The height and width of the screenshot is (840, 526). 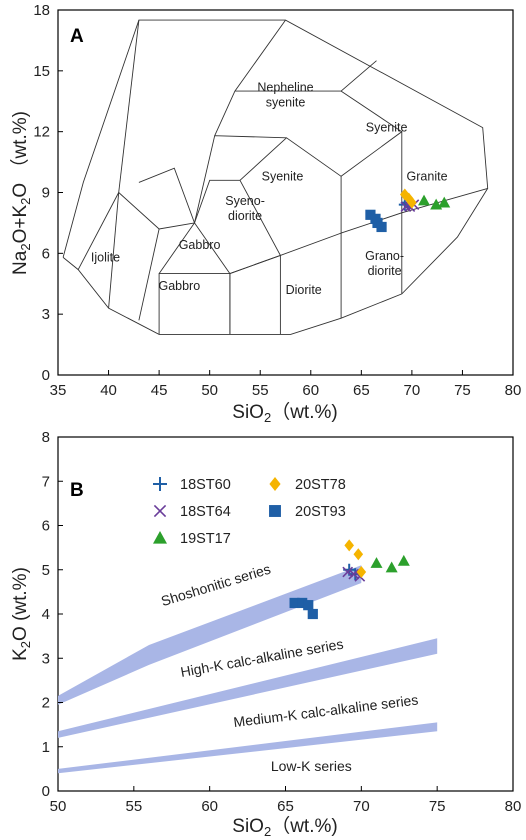 I want to click on tas-field-label: syenite, so click(x=286, y=103).